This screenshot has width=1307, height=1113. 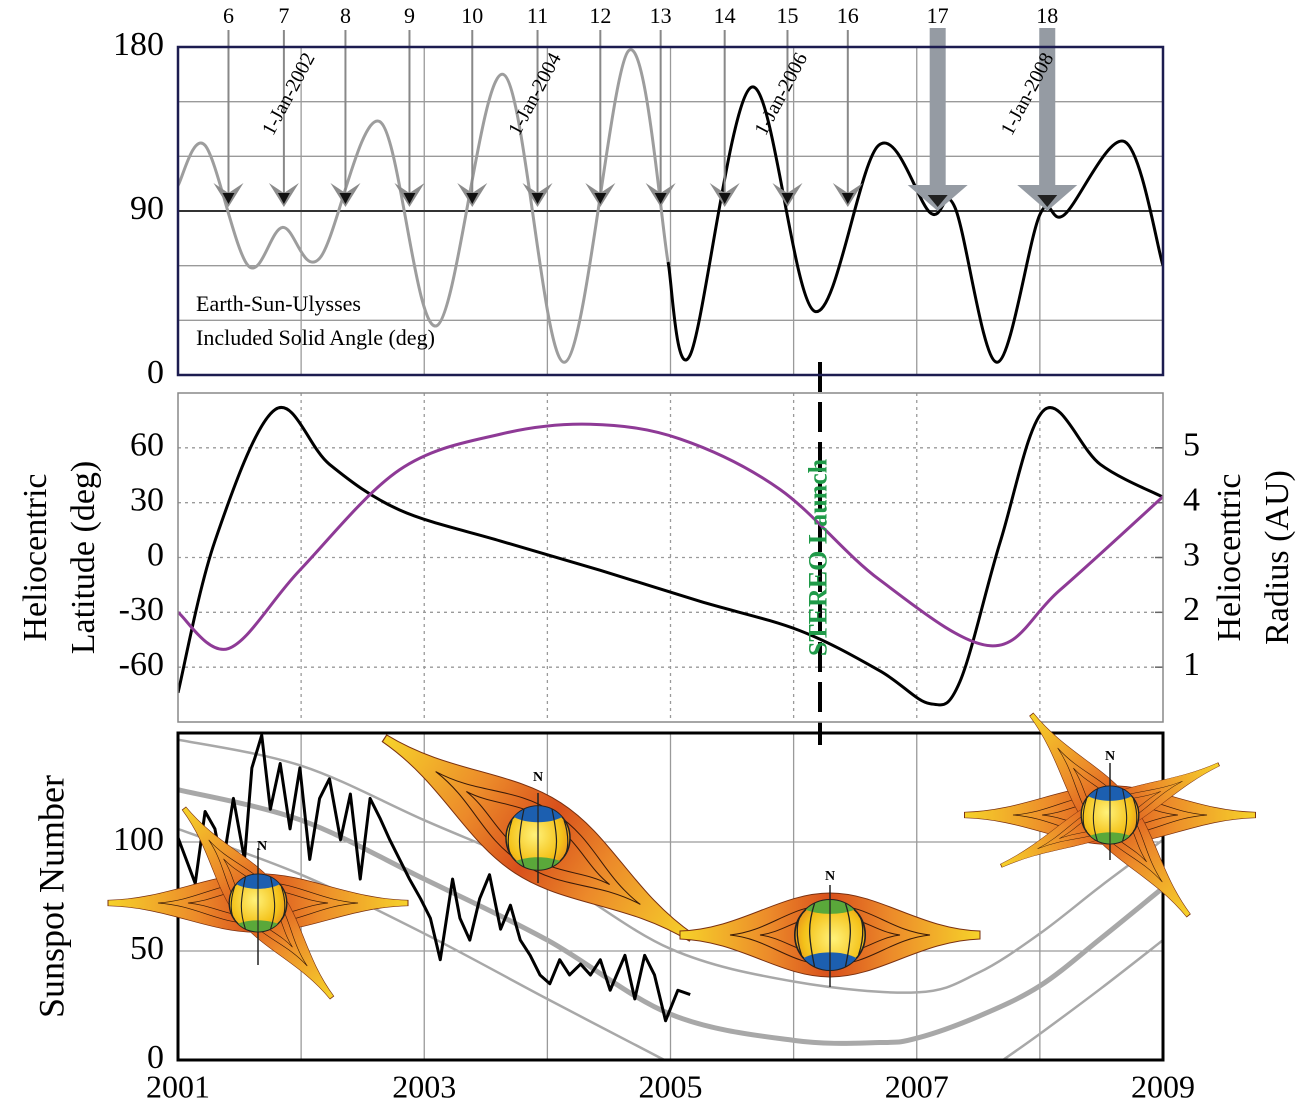 I want to click on date-label: 1-Jan-2002, so click(x=289, y=94).